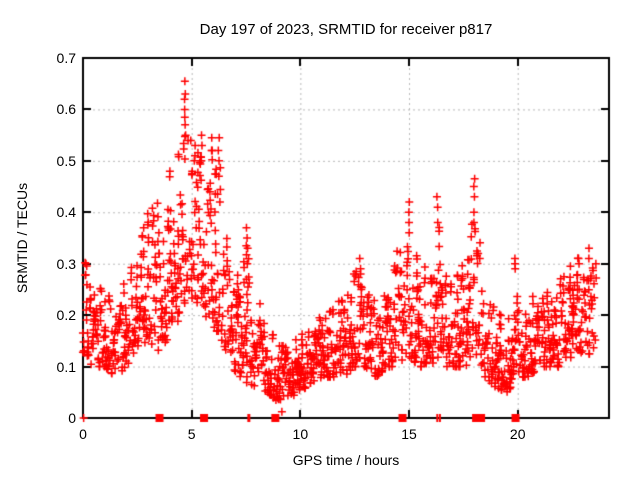  I want to click on y-axis-label: SRMTID / TECUs, so click(22, 238).